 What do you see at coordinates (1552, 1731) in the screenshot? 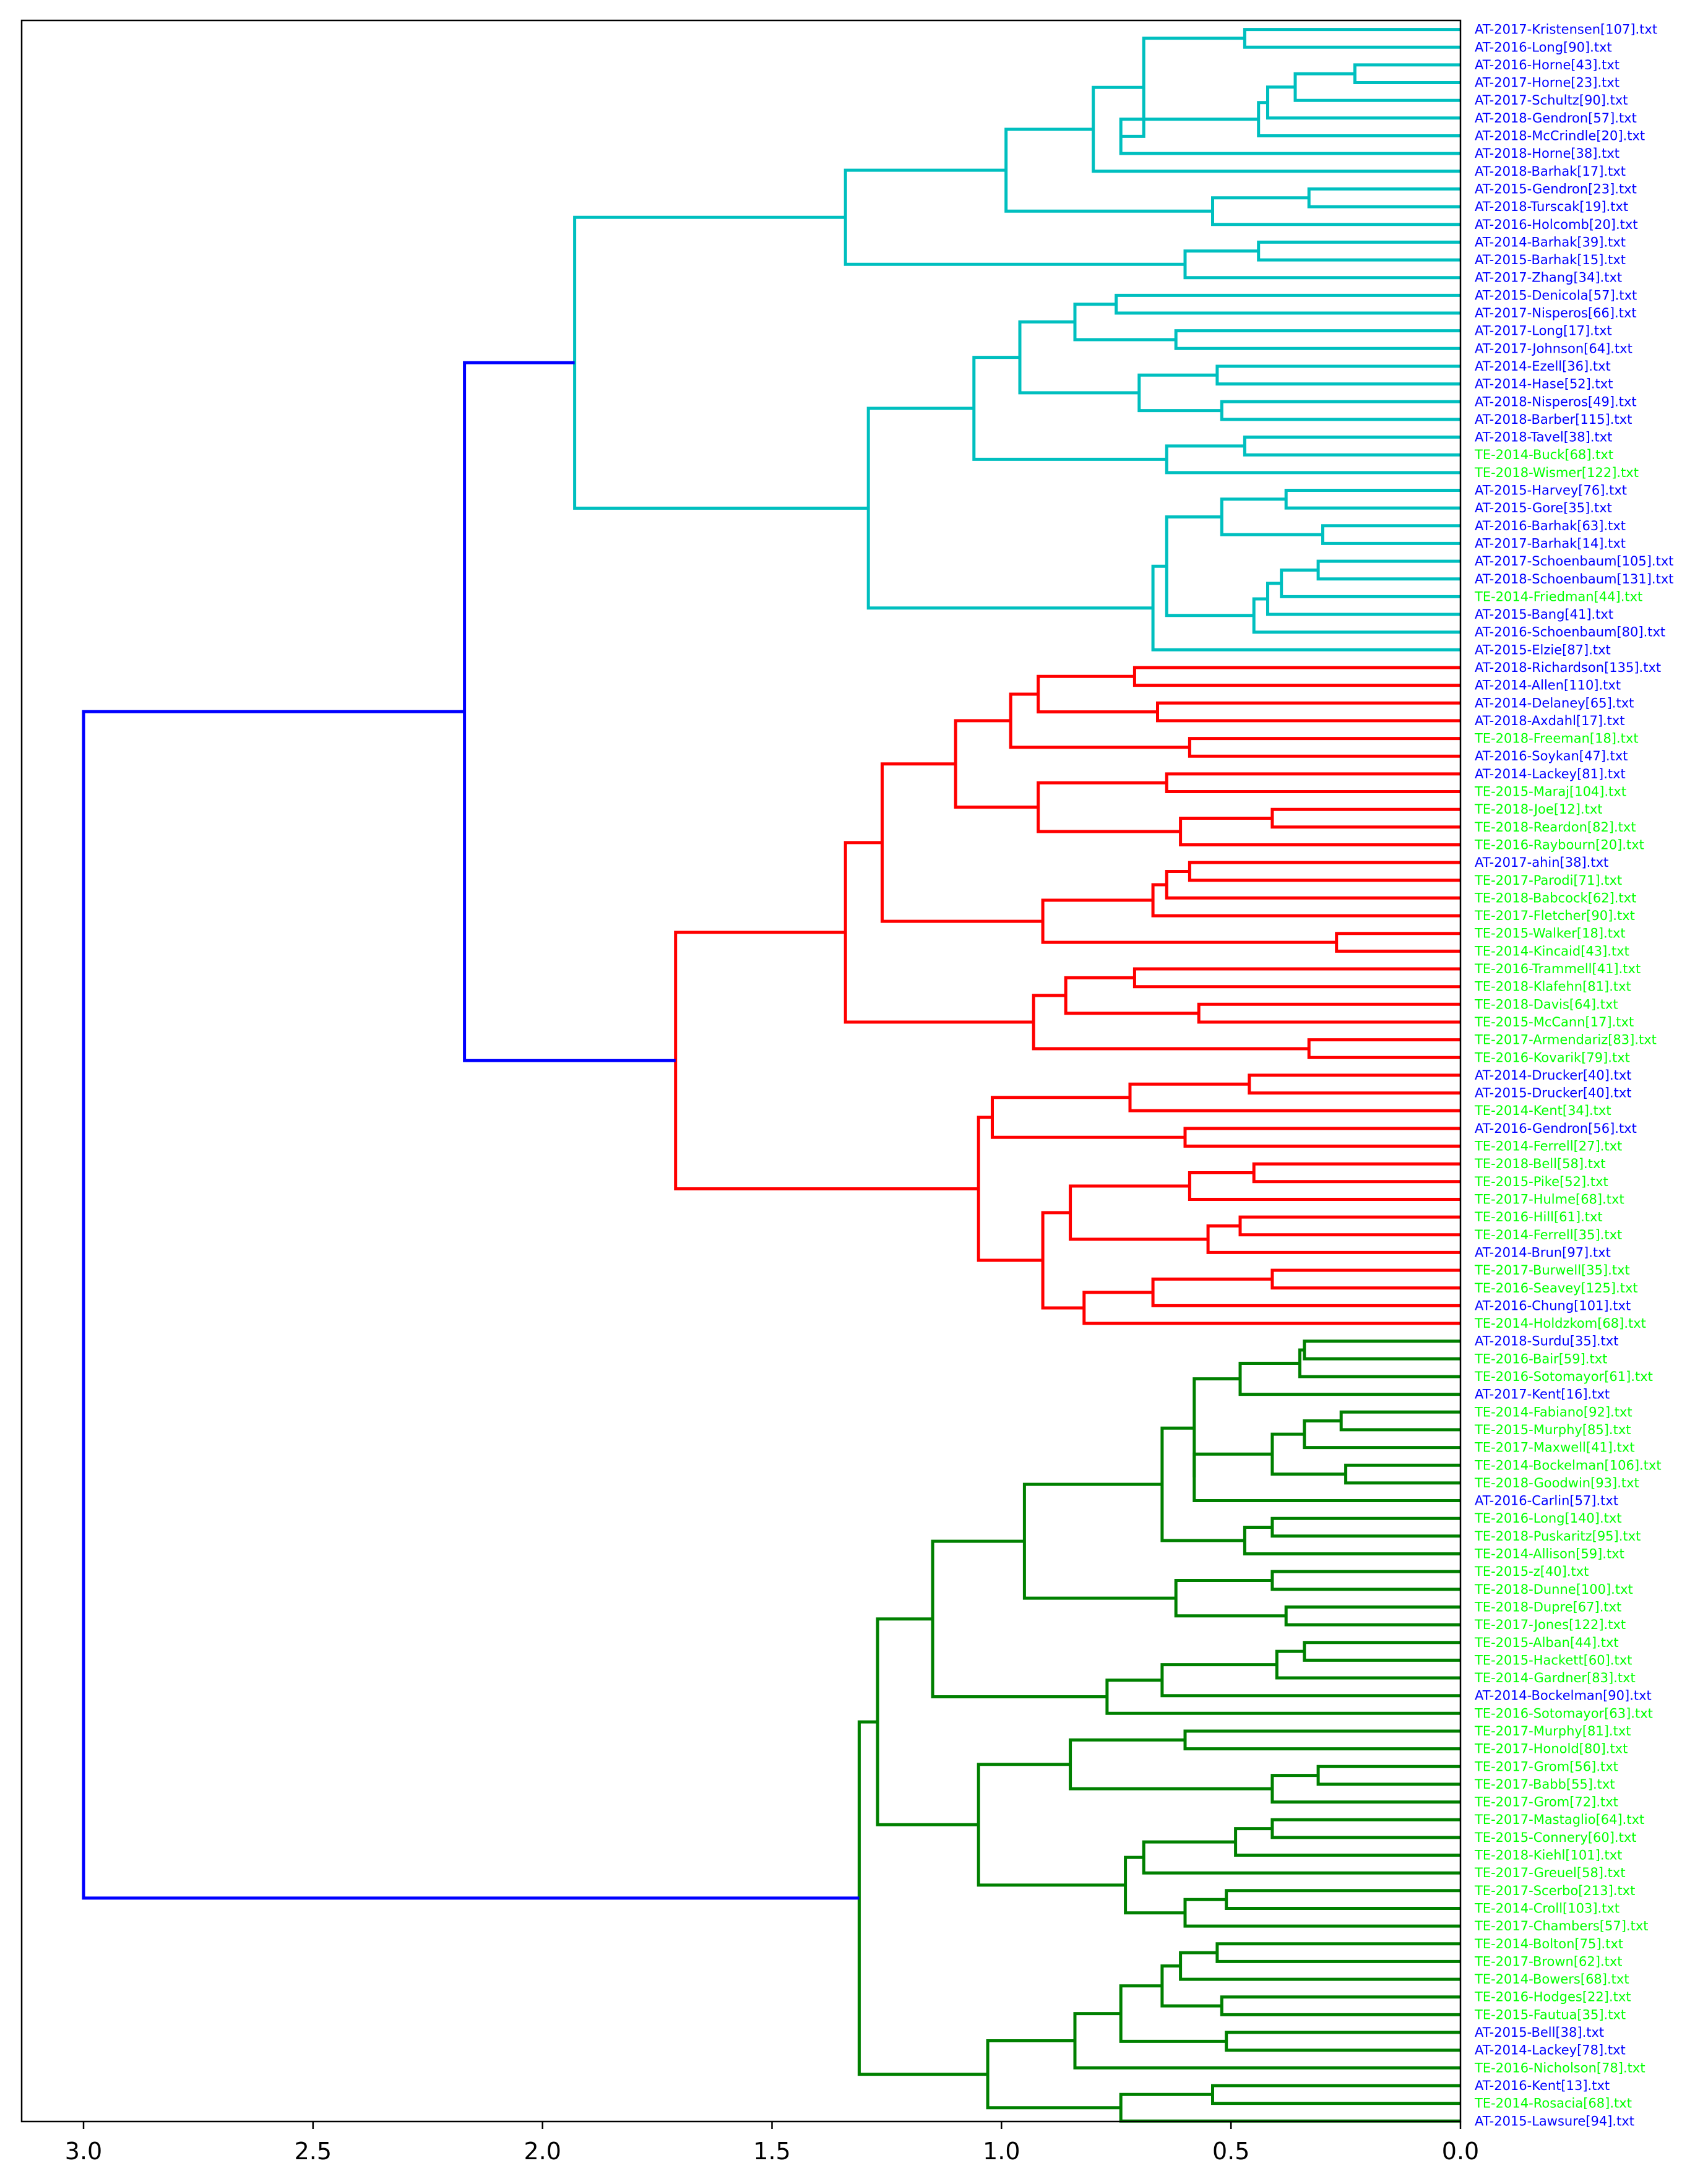
I see `leaf-label: TE-2017-Murphy[81].txt` at bounding box center [1552, 1731].